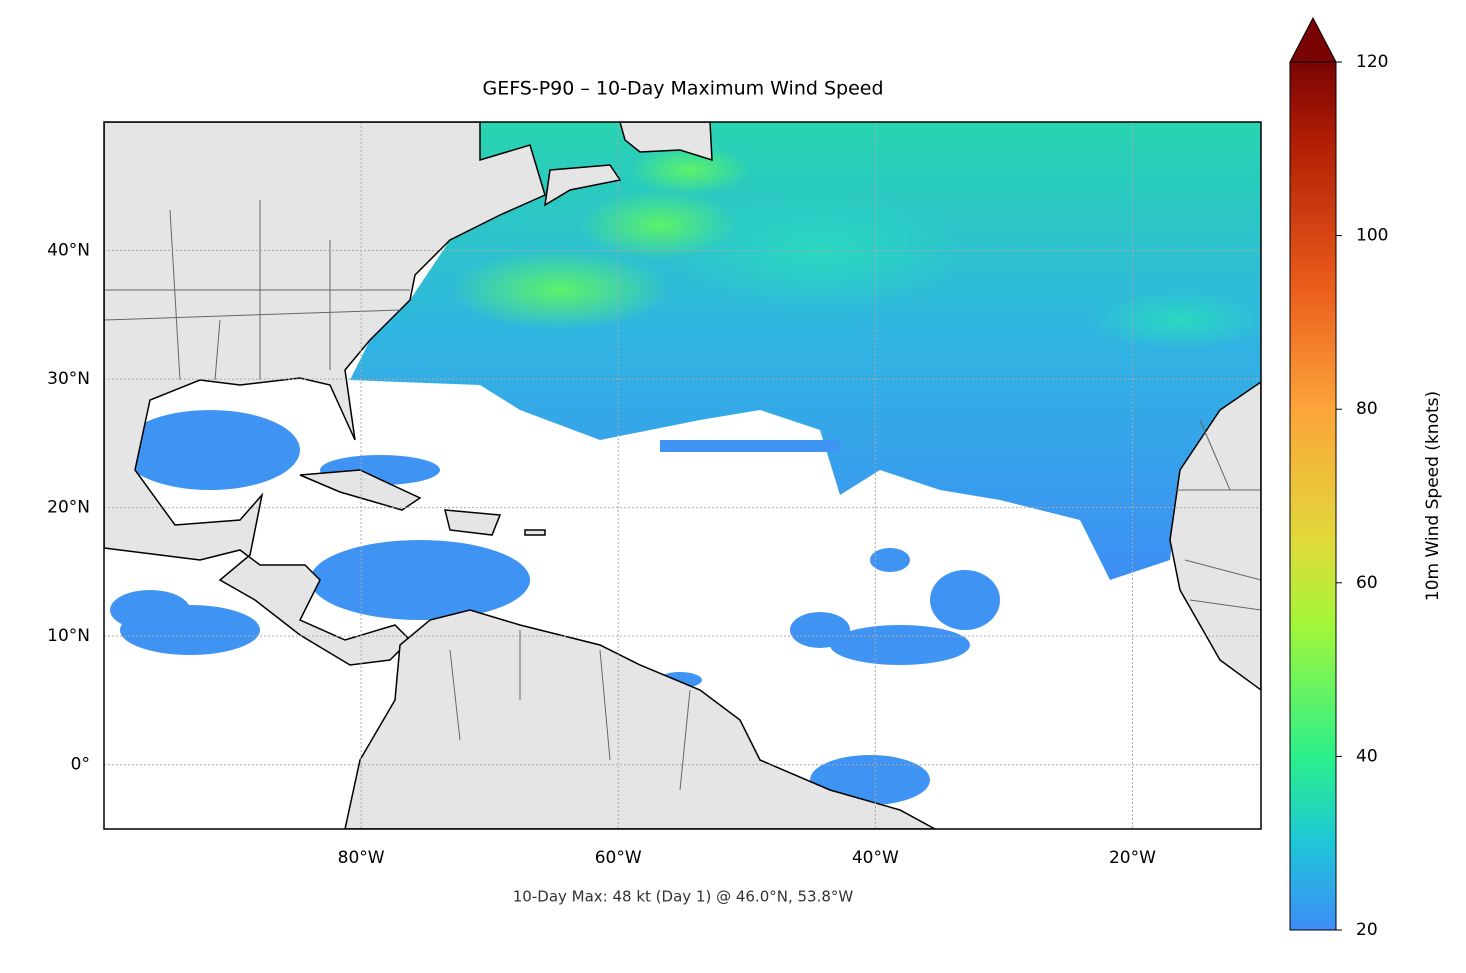 This screenshot has height=973, width=1466. Describe the element at coordinates (1433, 496) in the screenshot. I see `colorbar-label: 10m Wind Speed (knots)` at that location.